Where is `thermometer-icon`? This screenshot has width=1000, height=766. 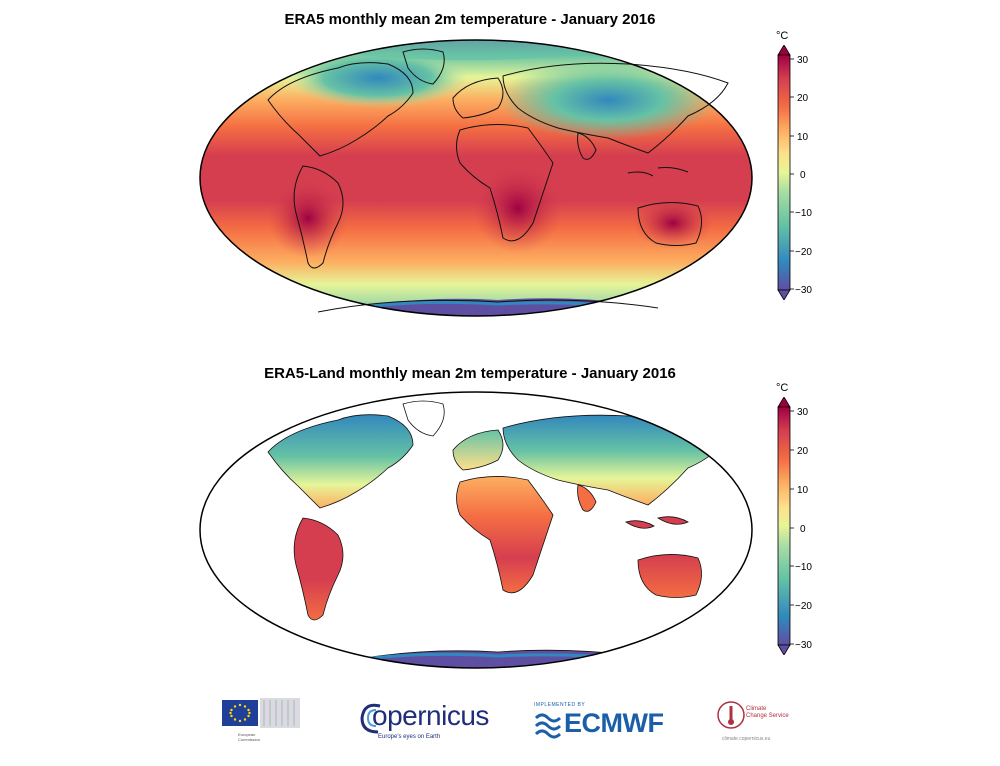 thermometer-icon is located at coordinates (731, 715).